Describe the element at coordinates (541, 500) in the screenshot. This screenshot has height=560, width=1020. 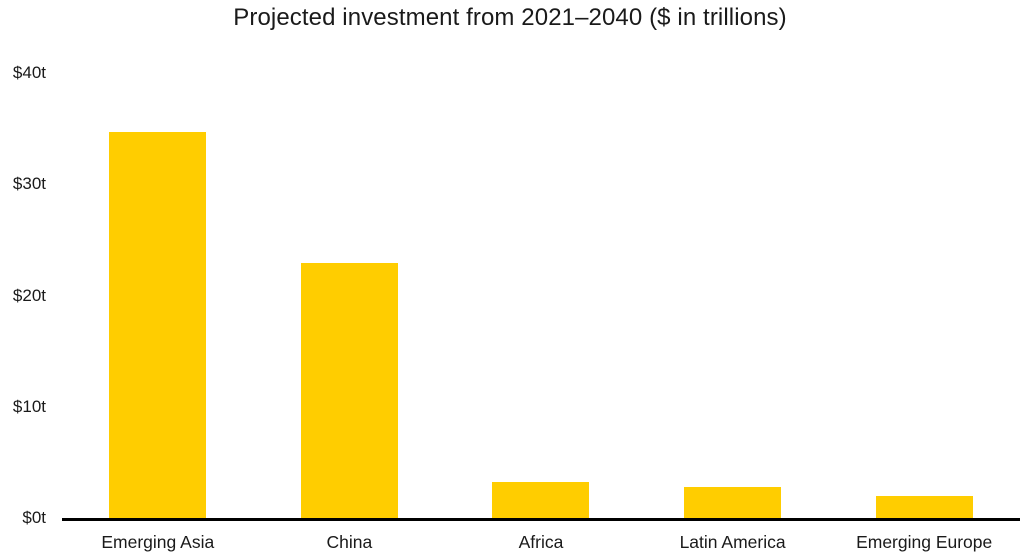
I see `bar-africa` at that location.